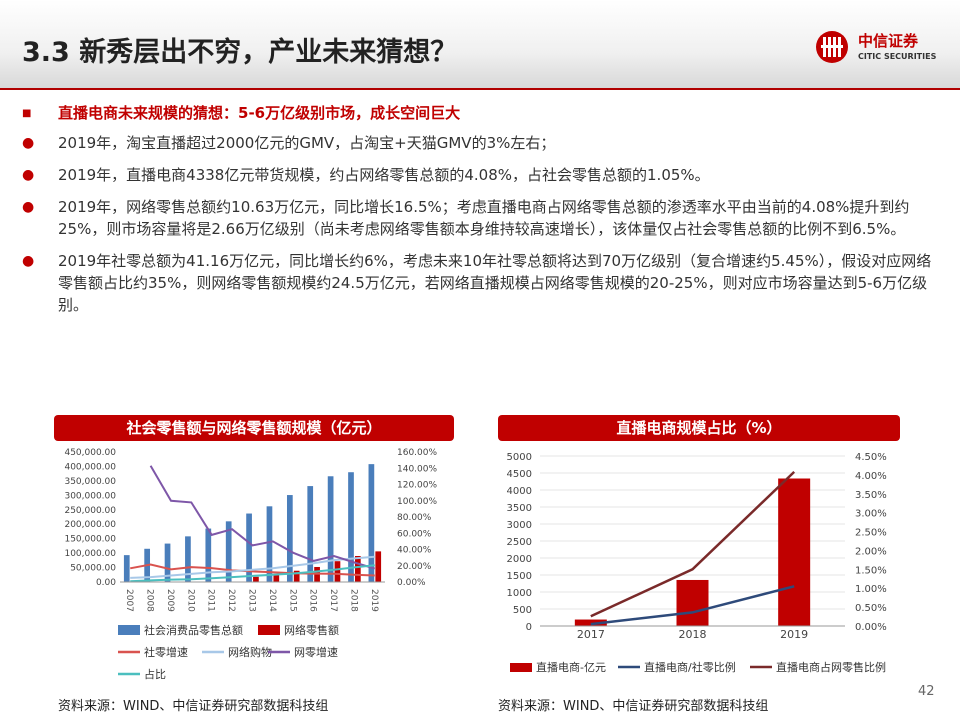 This screenshot has height=720, width=960. Describe the element at coordinates (150, 600) in the screenshot. I see `x-tick-label: 2008` at that location.